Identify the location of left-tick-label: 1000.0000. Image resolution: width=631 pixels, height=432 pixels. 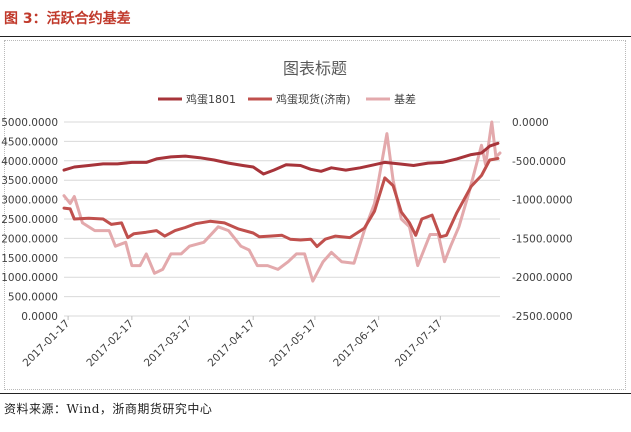
(29, 278).